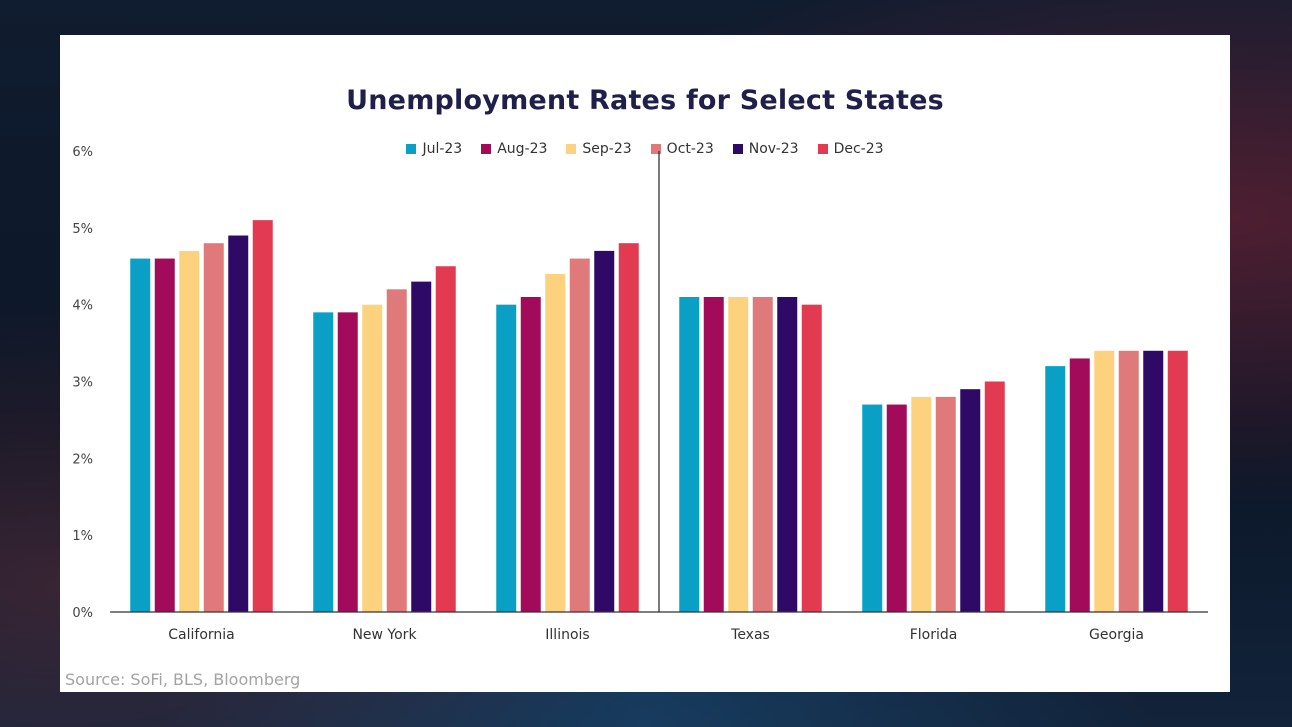  What do you see at coordinates (522, 149) in the screenshot?
I see `legend-label: Aug-23` at bounding box center [522, 149].